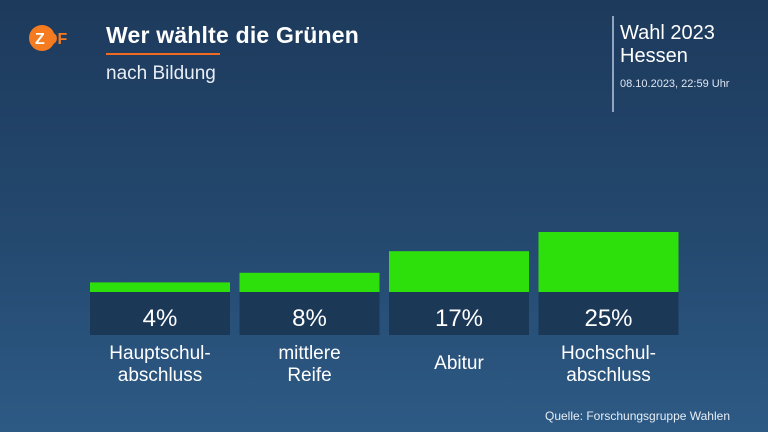 This screenshot has height=432, width=768. What do you see at coordinates (161, 73) in the screenshot?
I see `chart-subtitle: nach Bildung` at bounding box center [161, 73].